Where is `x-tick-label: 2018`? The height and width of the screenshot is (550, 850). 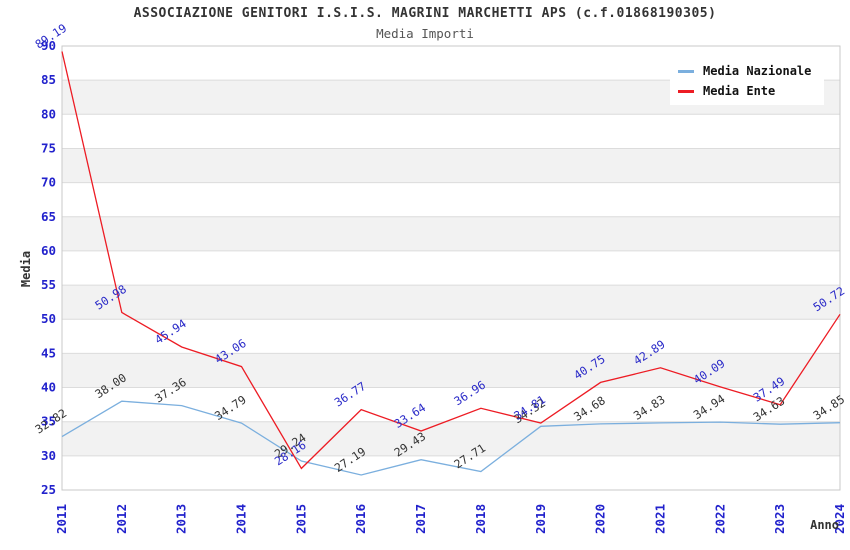
x-tick-label: 2018 is located at coordinates (480, 519).